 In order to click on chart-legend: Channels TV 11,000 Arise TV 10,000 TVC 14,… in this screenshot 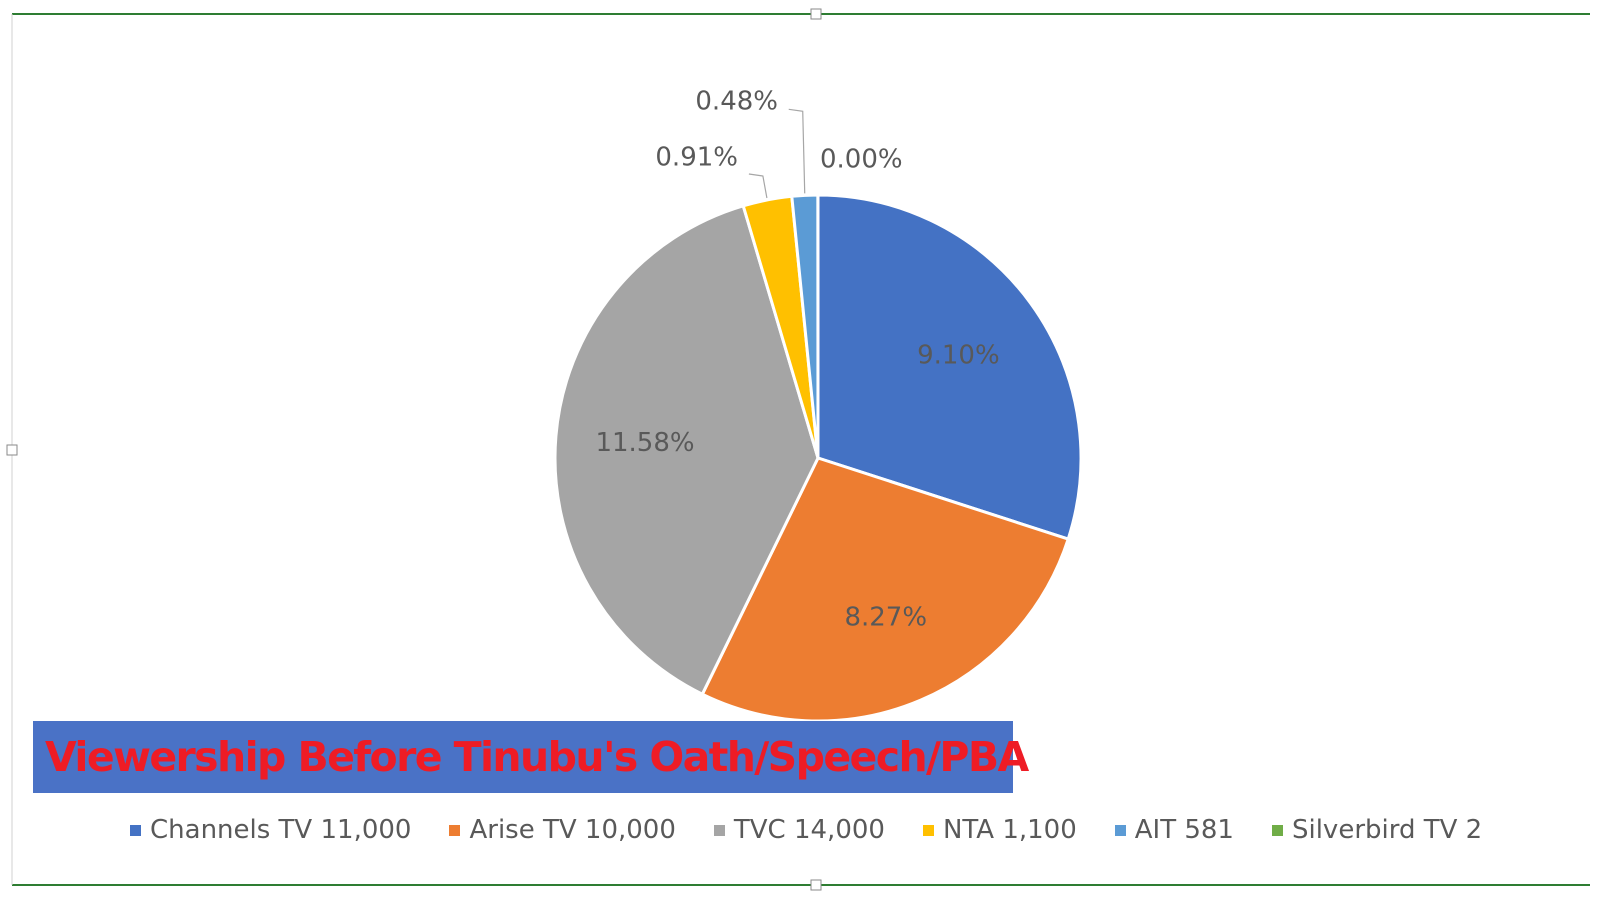, I will do `click(806, 830)`.